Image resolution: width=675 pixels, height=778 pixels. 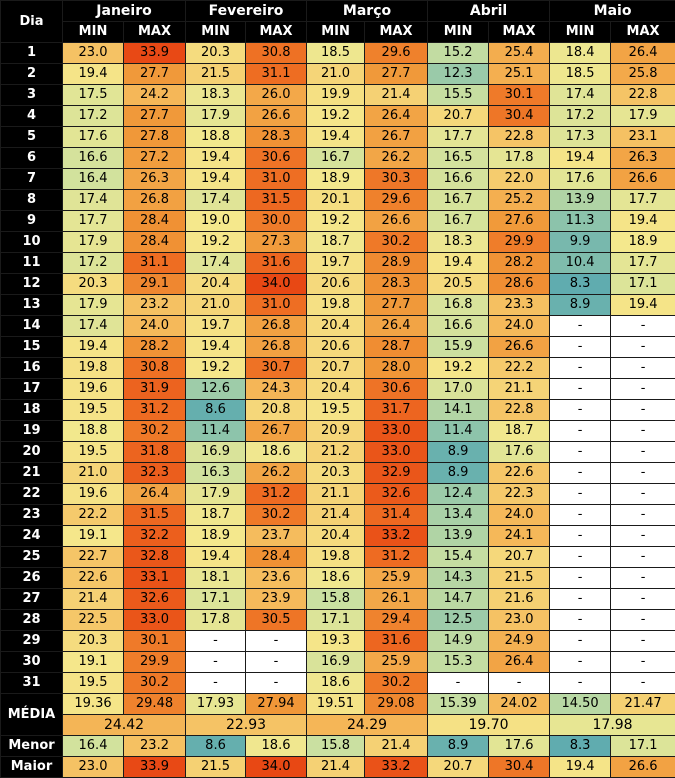 What do you see at coordinates (32, 116) in the screenshot?
I see `day-number: 4` at bounding box center [32, 116].